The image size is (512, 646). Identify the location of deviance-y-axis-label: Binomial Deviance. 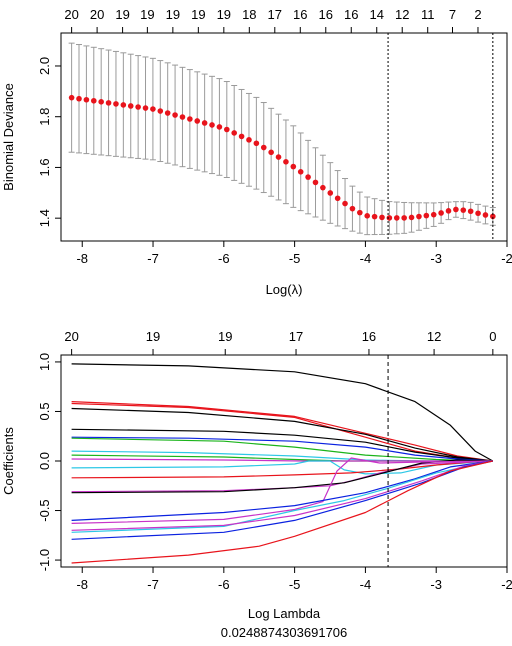
(8, 137).